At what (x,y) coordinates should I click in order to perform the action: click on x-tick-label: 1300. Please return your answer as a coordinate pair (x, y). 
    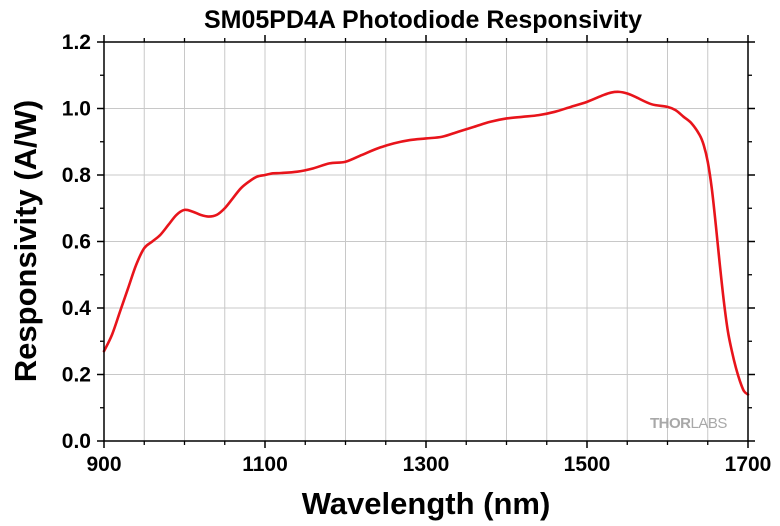
    Looking at the image, I should click on (426, 464).